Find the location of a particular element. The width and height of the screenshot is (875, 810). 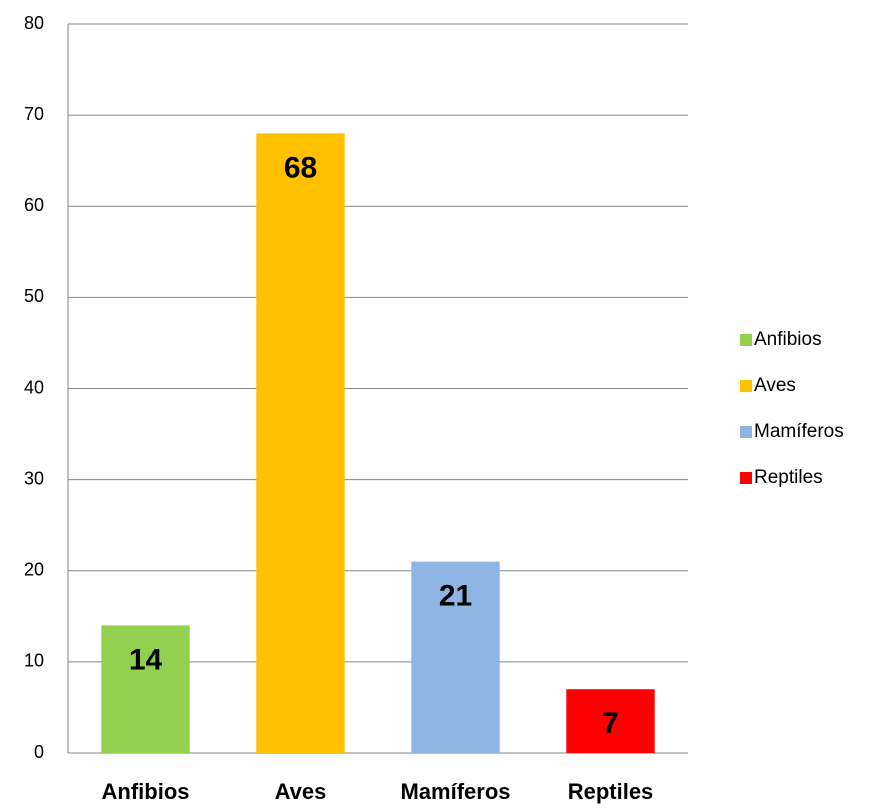

y-tick-label: 30 is located at coordinates (34, 478).